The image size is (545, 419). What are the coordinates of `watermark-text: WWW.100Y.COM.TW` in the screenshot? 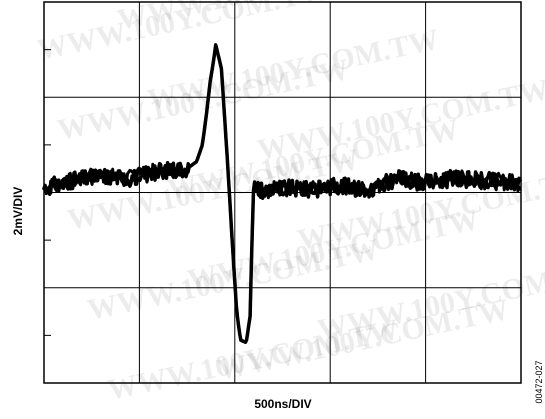 It's located at (293, 70).